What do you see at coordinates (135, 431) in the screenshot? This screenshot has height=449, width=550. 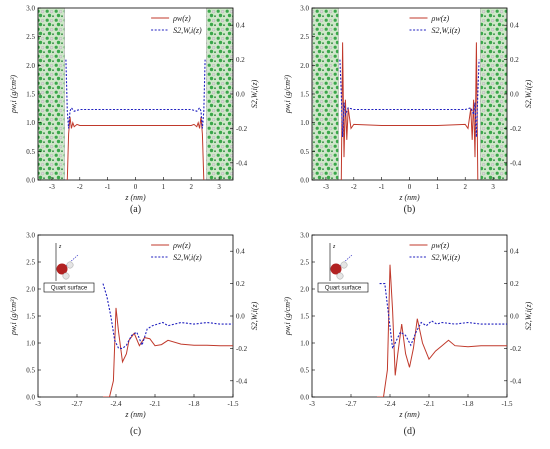 I see `panel-caption: (c)` at bounding box center [135, 431].